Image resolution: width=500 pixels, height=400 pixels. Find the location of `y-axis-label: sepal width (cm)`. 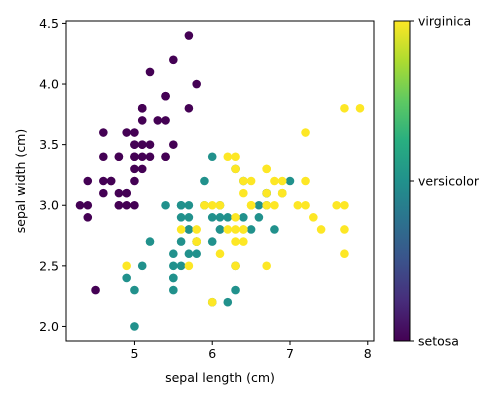

y-axis-label: sepal width (cm) is located at coordinates (20, 181).